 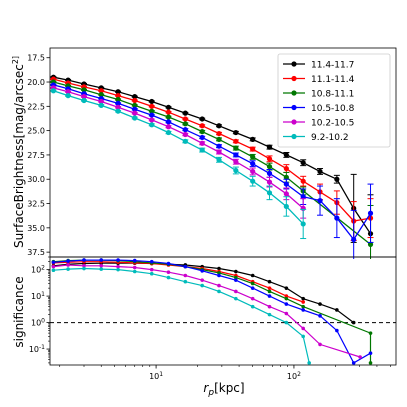 What do you see at coordinates (330, 138) in the screenshot?
I see `legend-entry: 9.2-10.2` at bounding box center [330, 138].